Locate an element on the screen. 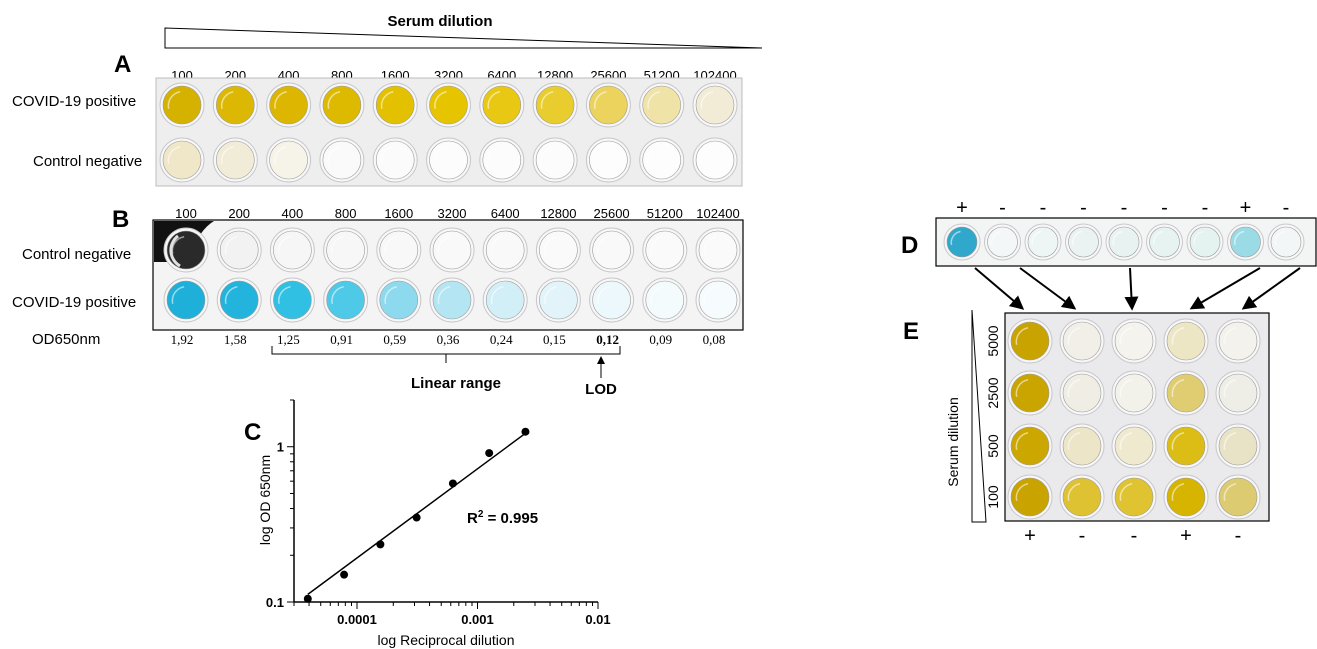  r2-r: R is located at coordinates (472, 518).